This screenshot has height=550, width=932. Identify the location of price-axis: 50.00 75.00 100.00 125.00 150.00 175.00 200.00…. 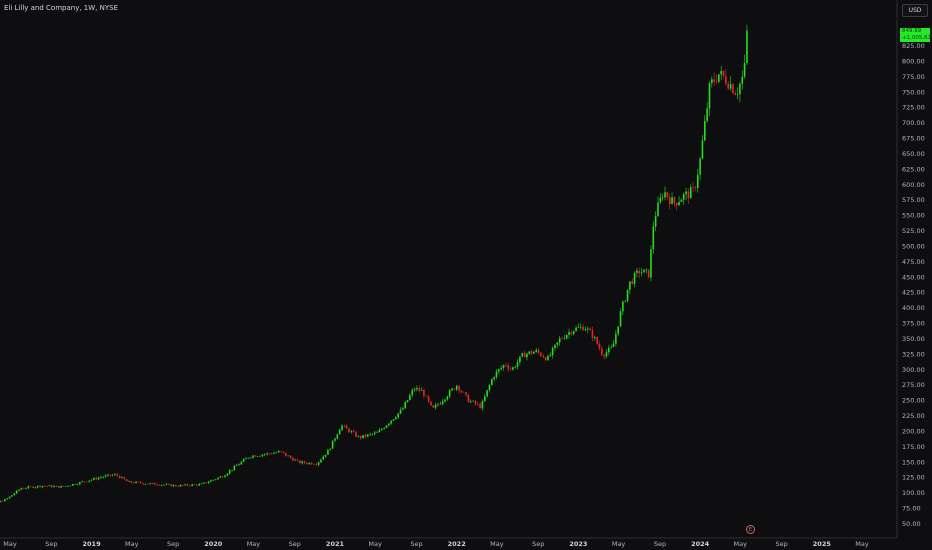
(913, 285).